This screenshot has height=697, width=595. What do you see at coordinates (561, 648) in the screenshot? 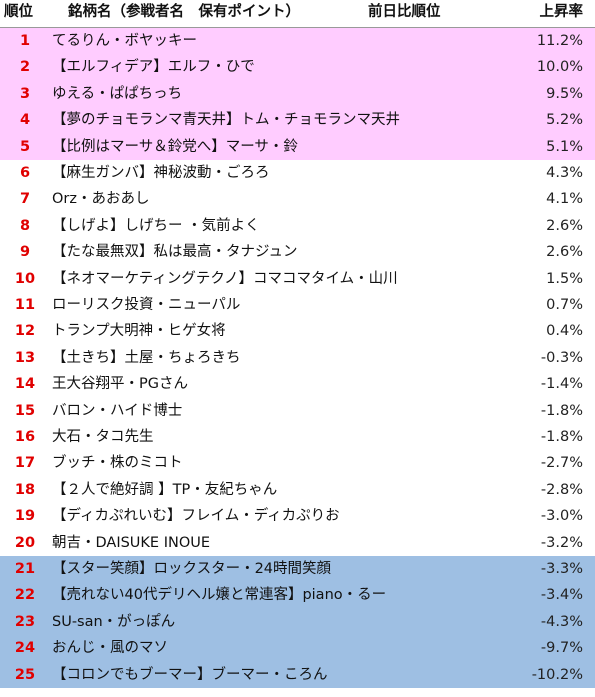
I see `pct-cell: -9.7%` at bounding box center [561, 648].